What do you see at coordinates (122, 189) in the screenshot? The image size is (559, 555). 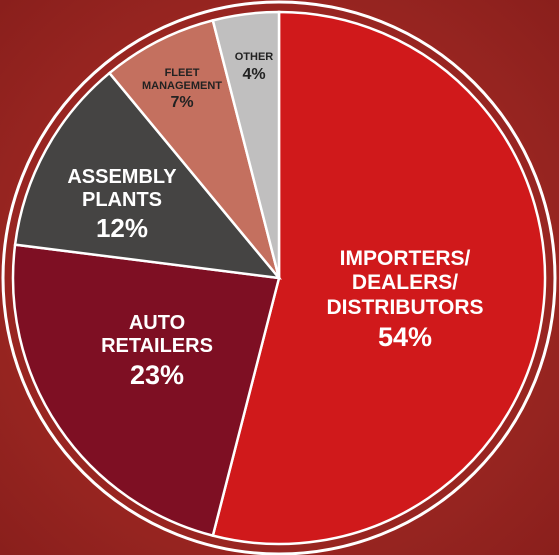 I see `category-label: ASSEMBLY PLANTS` at bounding box center [122, 189].